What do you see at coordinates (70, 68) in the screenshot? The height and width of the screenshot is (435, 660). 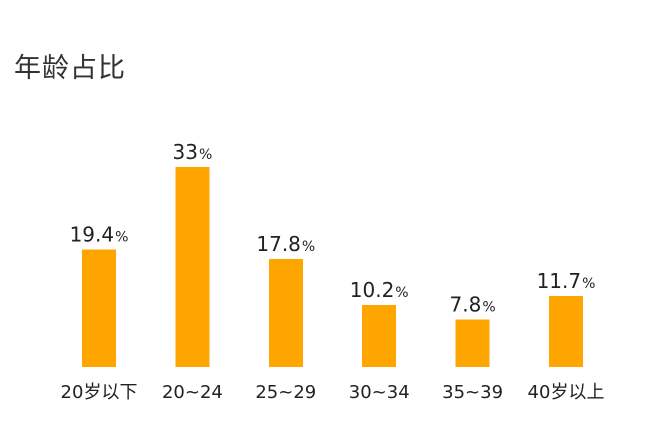 I see `chart-title: 年龄占比` at bounding box center [70, 68].